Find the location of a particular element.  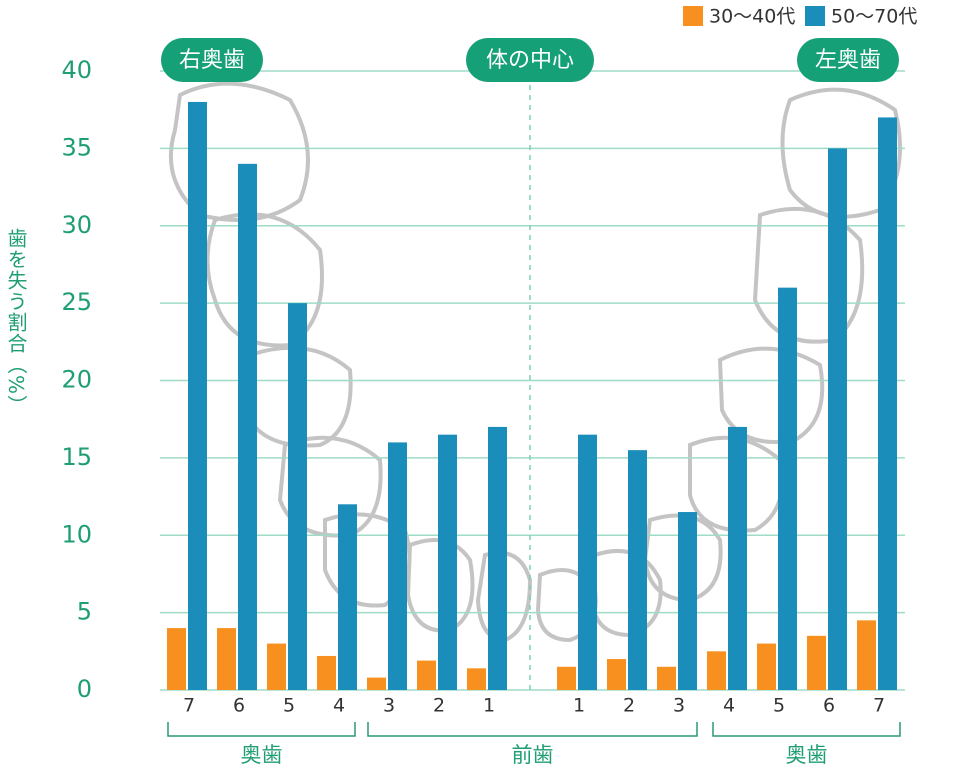

legend-label: 30〜40代 is located at coordinates (752, 17).